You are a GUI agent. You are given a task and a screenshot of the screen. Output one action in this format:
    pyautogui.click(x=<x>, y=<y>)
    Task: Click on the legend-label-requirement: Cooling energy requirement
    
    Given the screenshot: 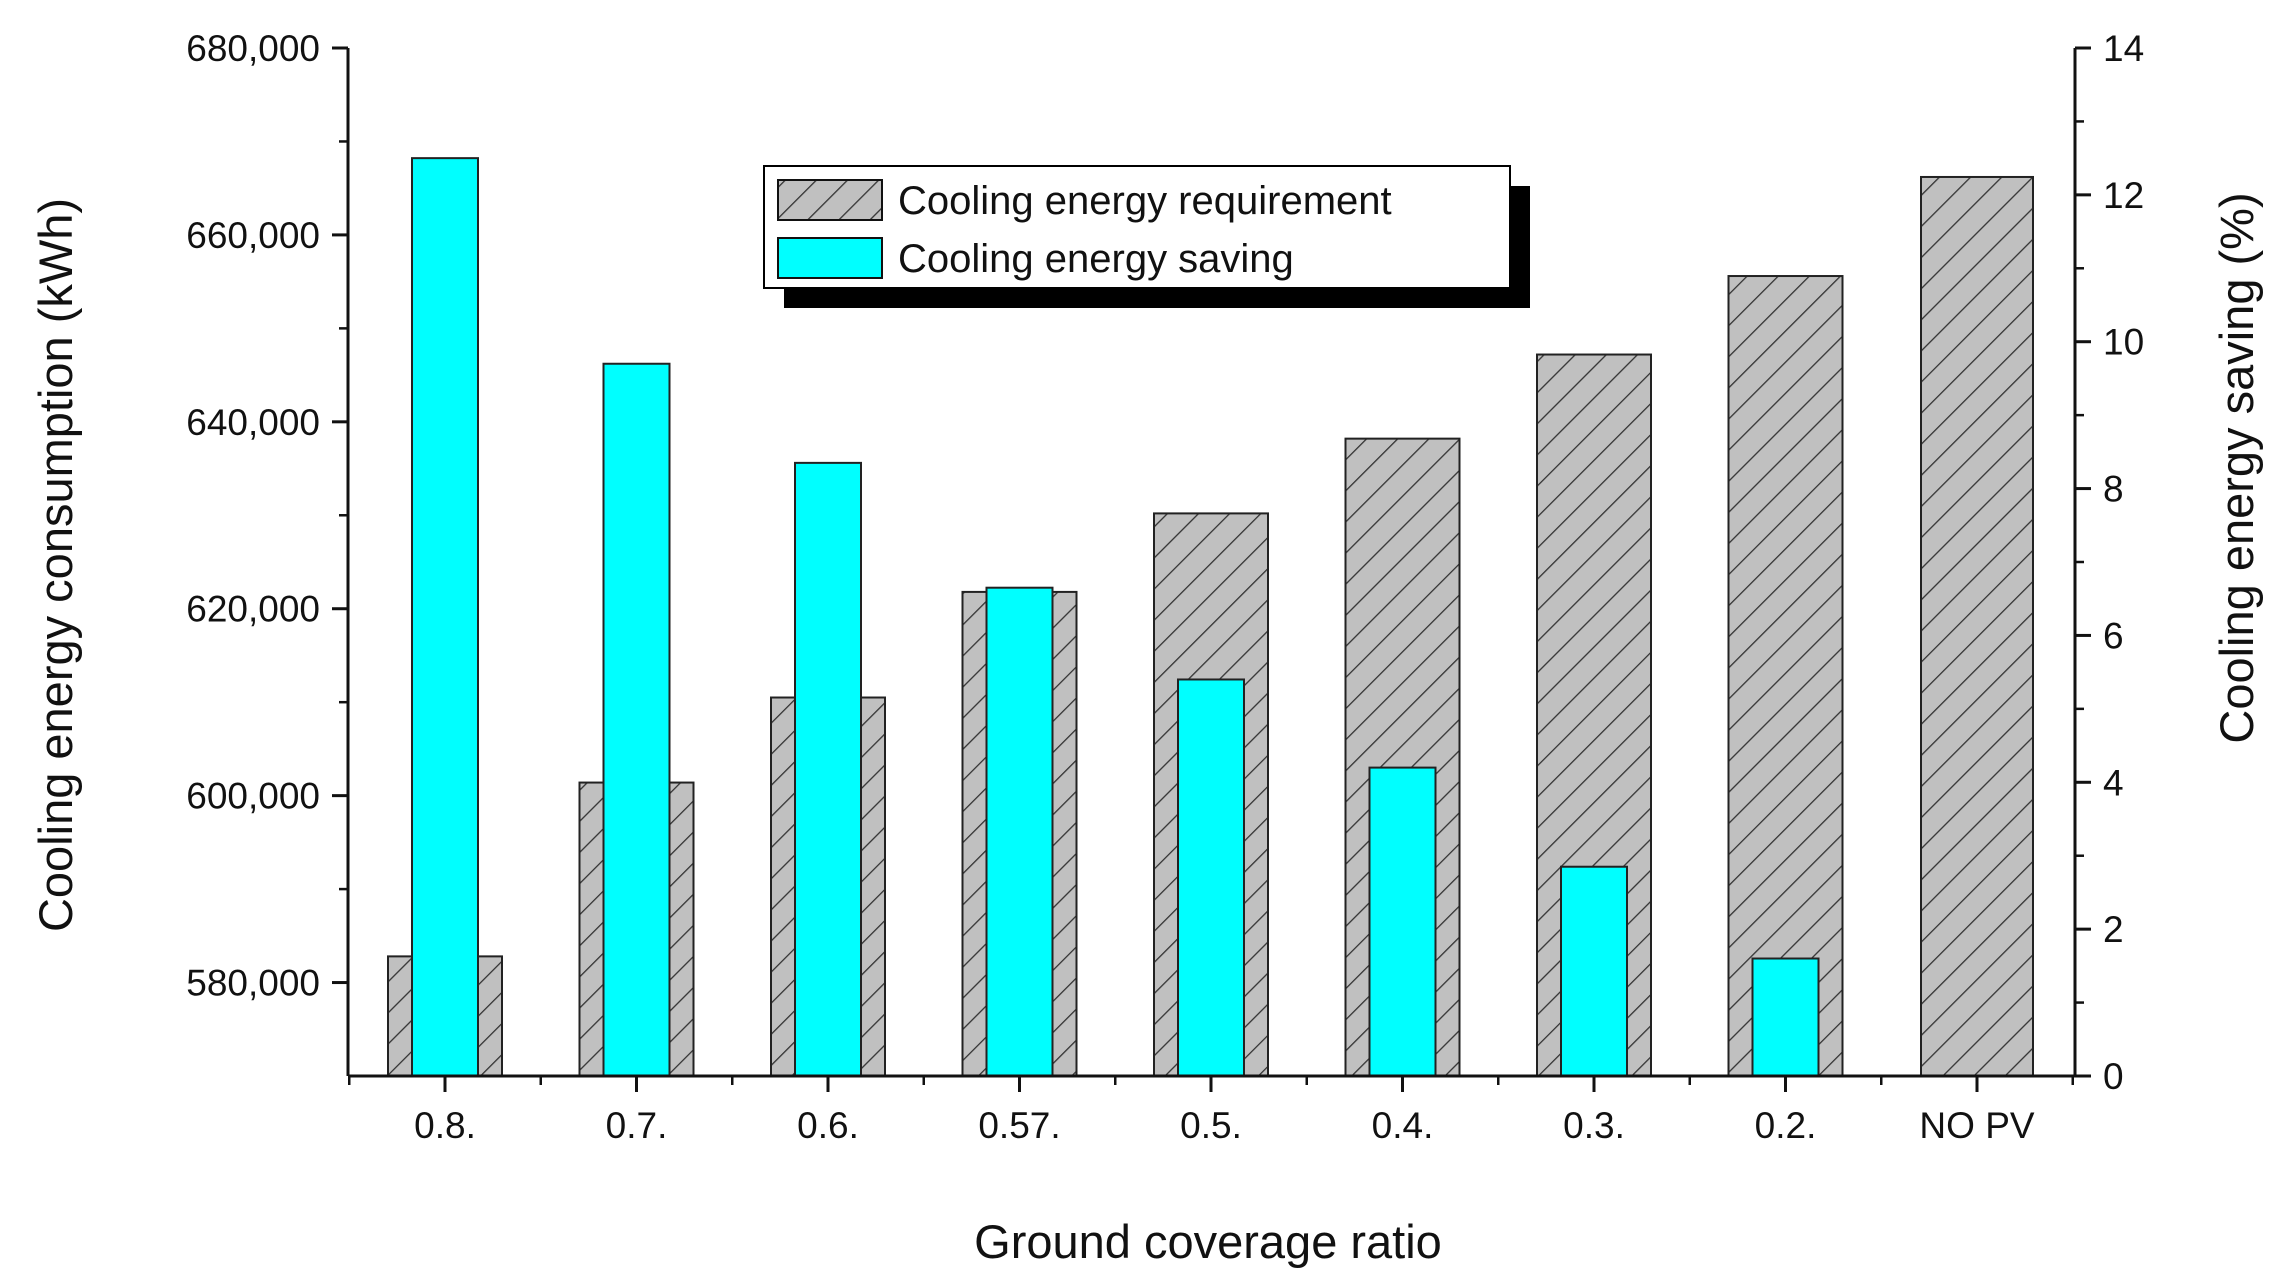 What is the action you would take?
    pyautogui.click(x=1145, y=201)
    